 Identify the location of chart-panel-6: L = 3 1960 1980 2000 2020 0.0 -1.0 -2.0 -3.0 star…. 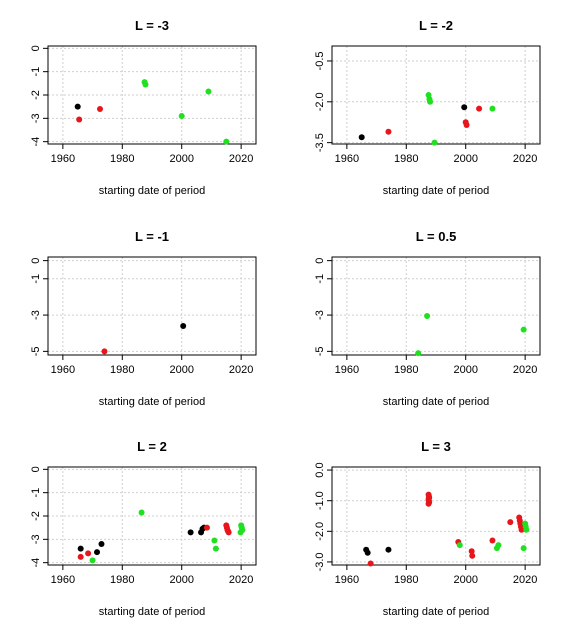
(427, 528).